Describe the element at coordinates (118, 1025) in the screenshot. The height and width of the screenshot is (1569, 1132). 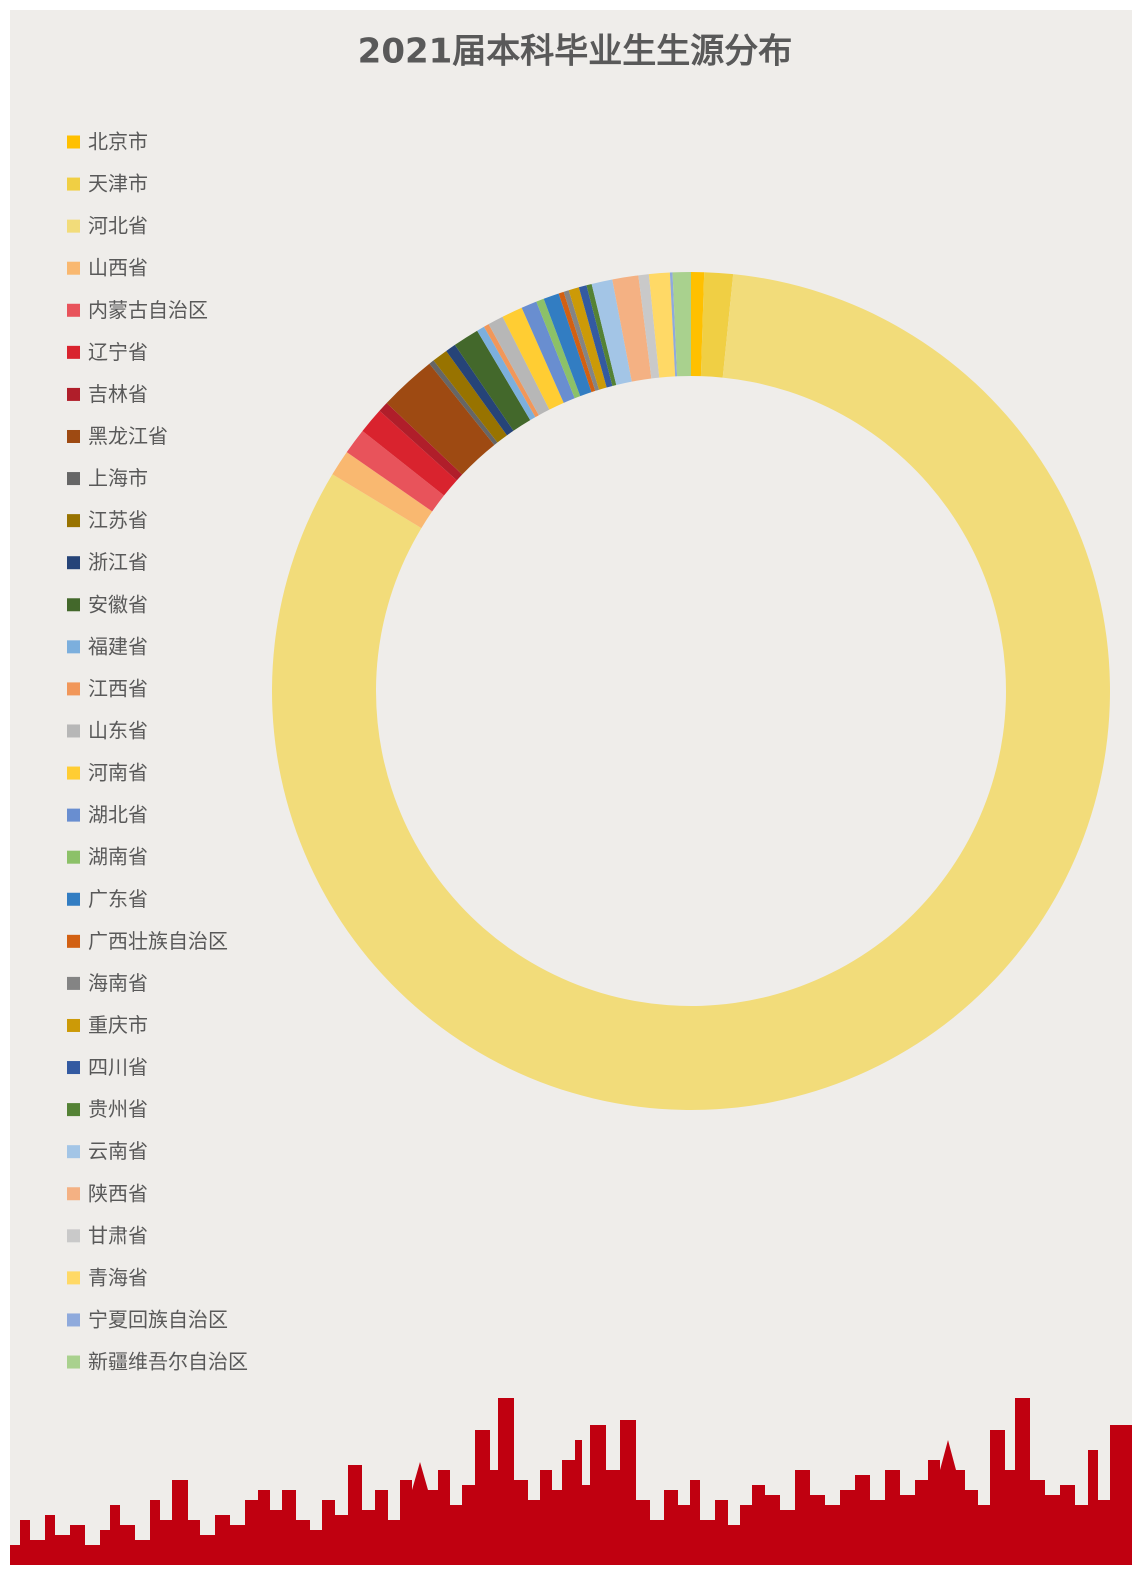
I see `legend-label: 重庆市` at that location.